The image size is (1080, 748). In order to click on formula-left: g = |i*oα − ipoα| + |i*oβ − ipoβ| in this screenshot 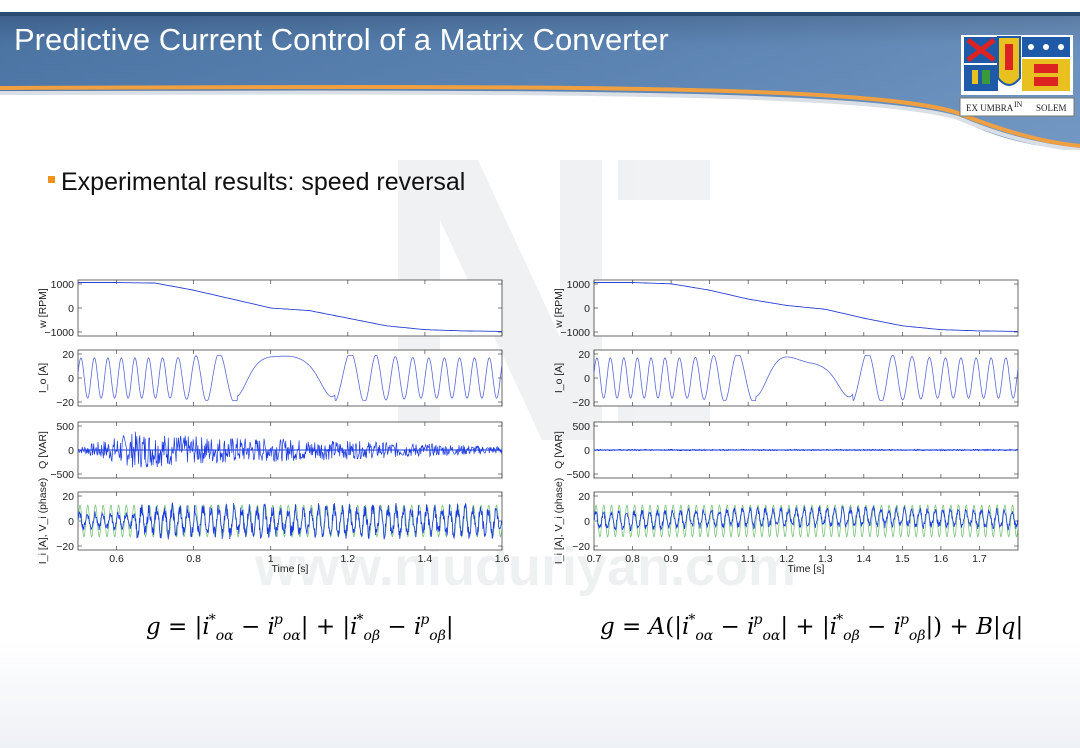, I will do `click(300, 628)`.